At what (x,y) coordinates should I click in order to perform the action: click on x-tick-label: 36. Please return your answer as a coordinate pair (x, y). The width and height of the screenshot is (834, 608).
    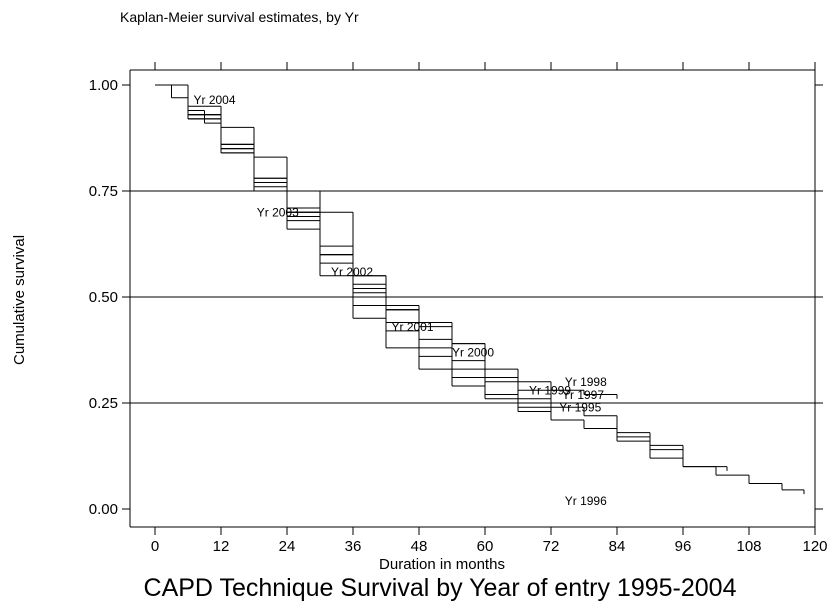
    Looking at the image, I should click on (353, 546).